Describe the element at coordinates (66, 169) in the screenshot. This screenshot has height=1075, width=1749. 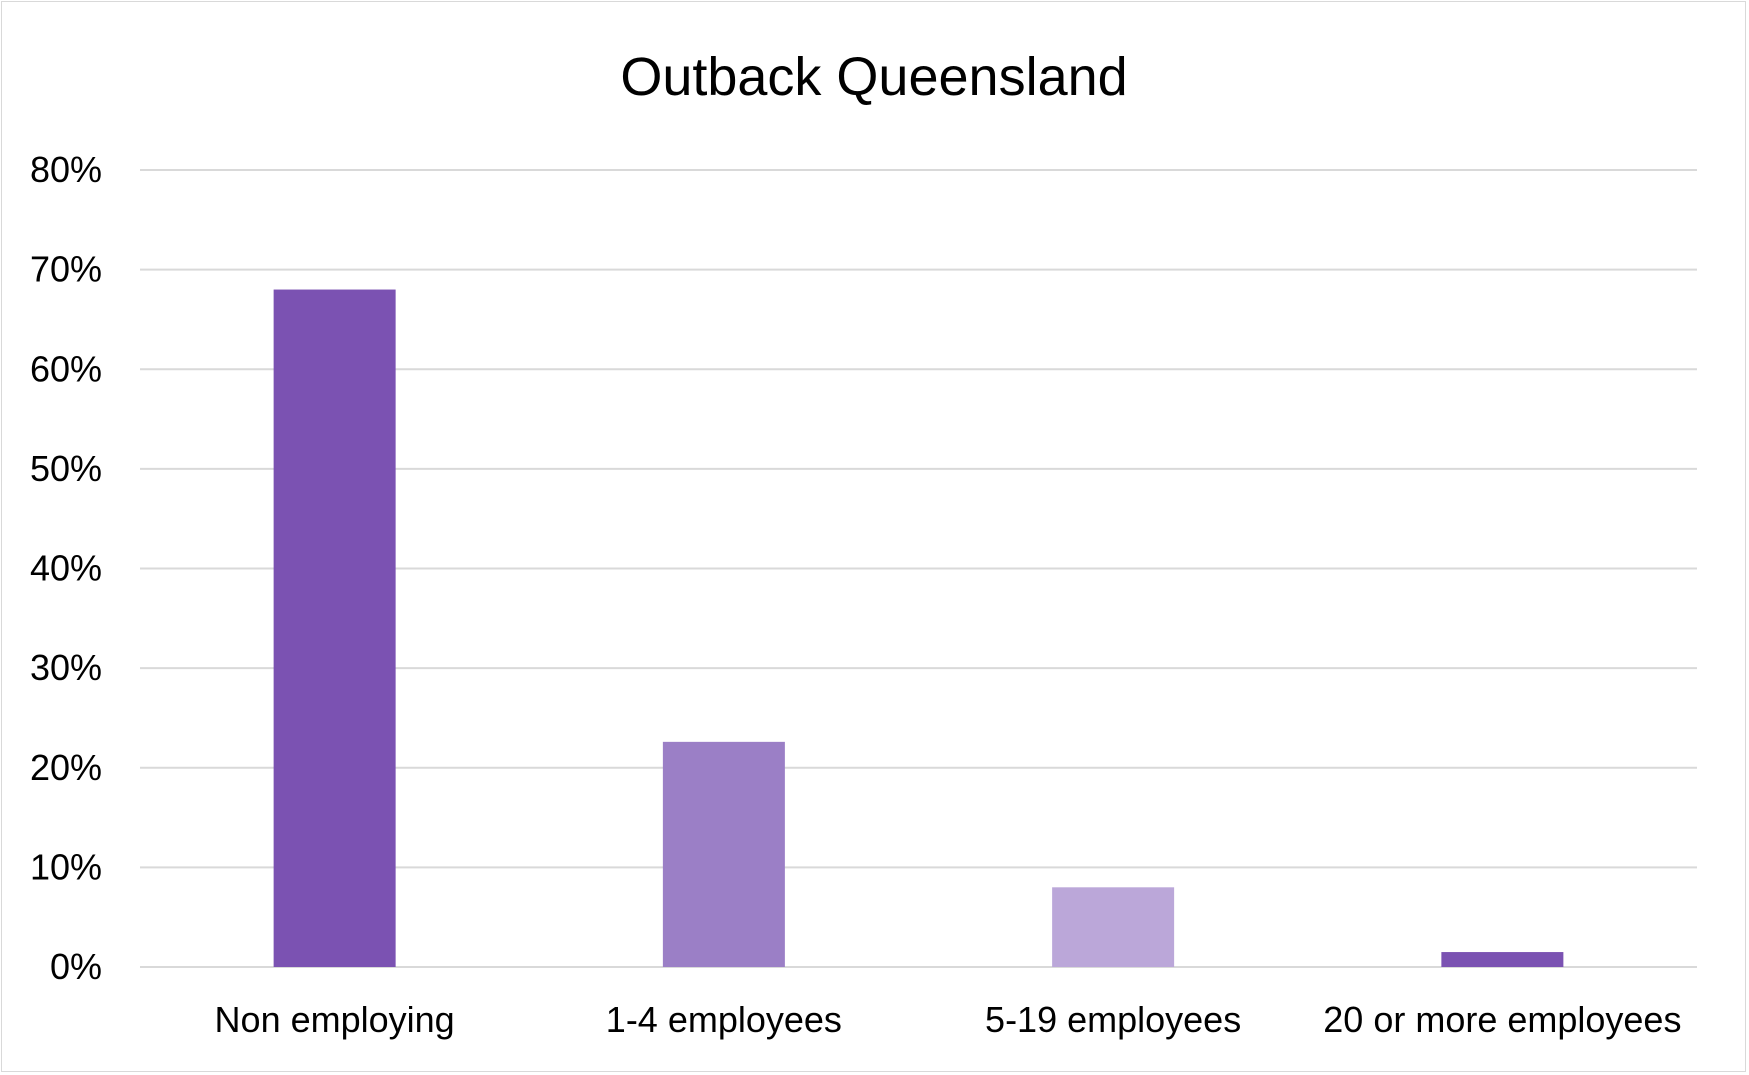
I see `y-tick-label: 80%` at that location.